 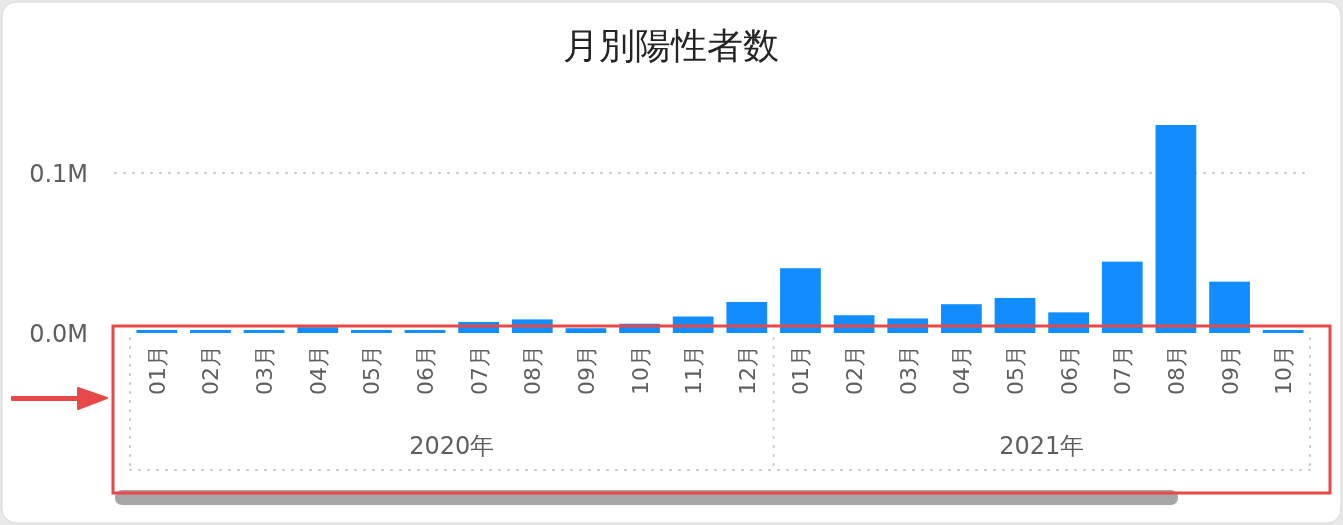 I want to click on text: 2020年, so click(x=452, y=446).